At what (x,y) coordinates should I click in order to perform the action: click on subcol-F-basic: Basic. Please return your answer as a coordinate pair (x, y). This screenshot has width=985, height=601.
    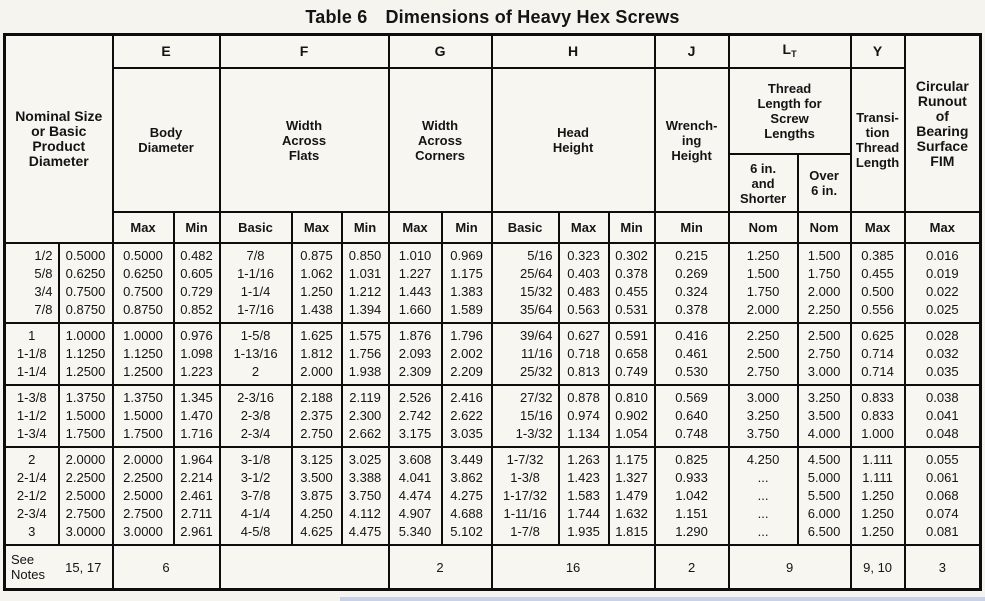
    Looking at the image, I should click on (255, 227).